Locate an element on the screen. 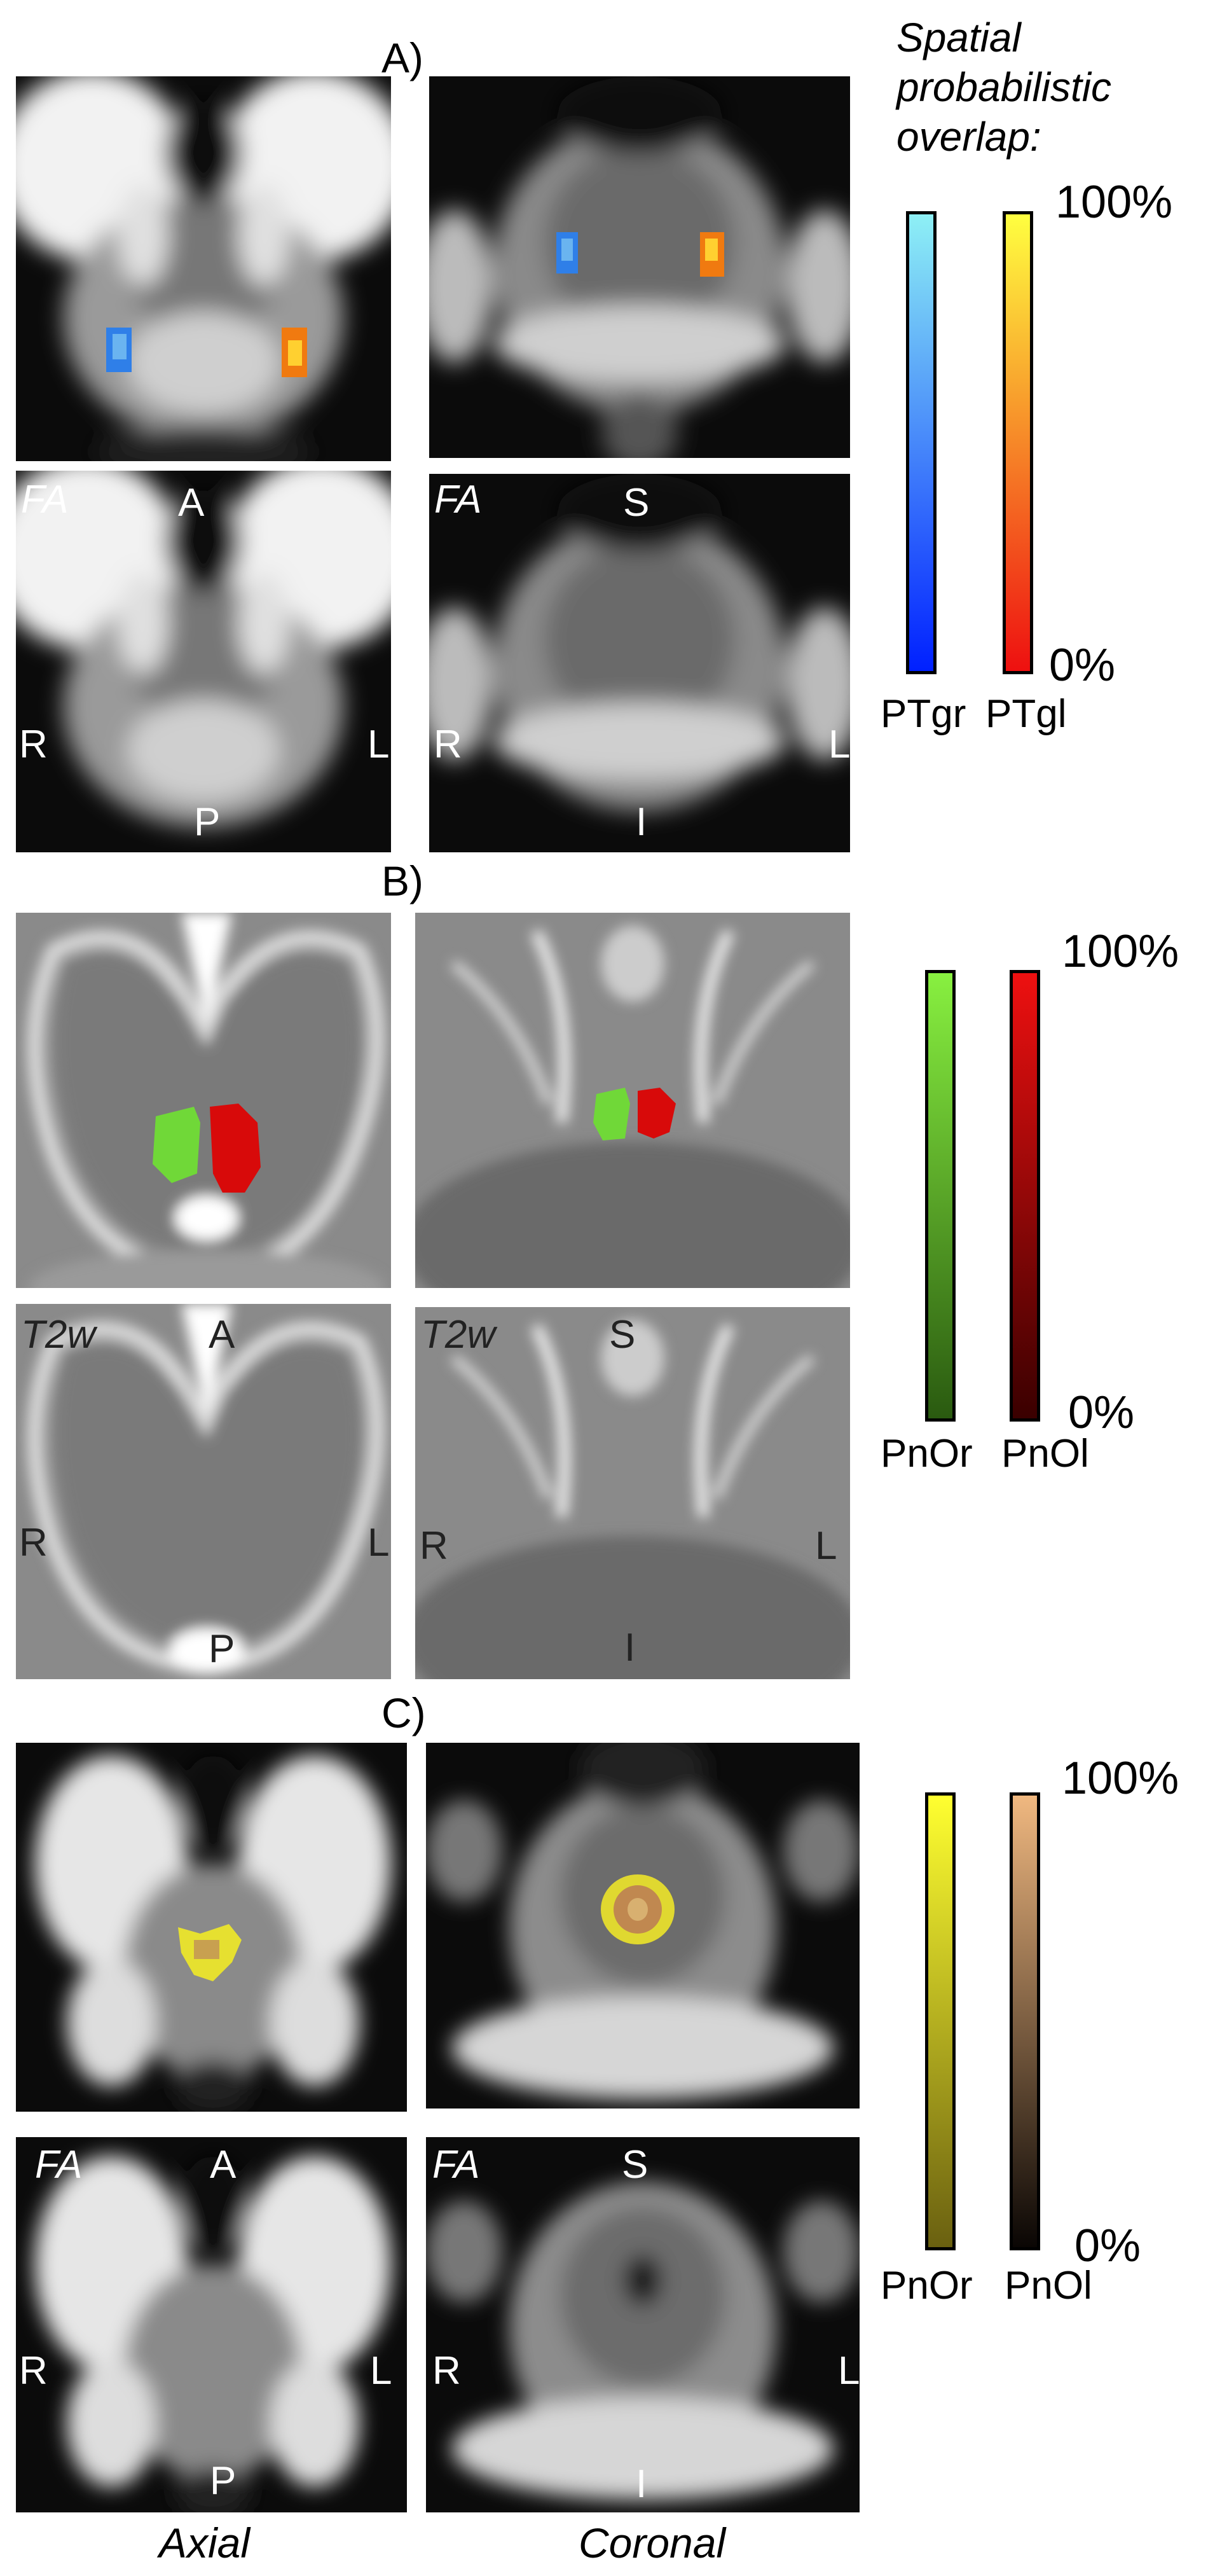  section-c-colorbar-pnor-name: PnOr is located at coordinates (927, 2286).